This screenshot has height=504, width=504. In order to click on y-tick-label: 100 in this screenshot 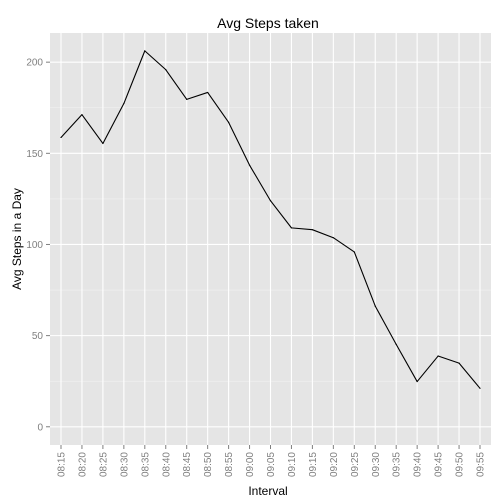, I will do `click(34, 245)`.